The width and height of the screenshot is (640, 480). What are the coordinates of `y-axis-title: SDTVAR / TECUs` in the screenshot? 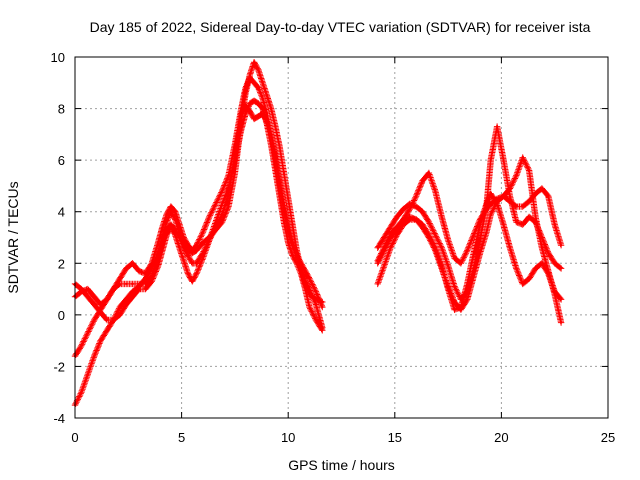 It's located at (13, 237).